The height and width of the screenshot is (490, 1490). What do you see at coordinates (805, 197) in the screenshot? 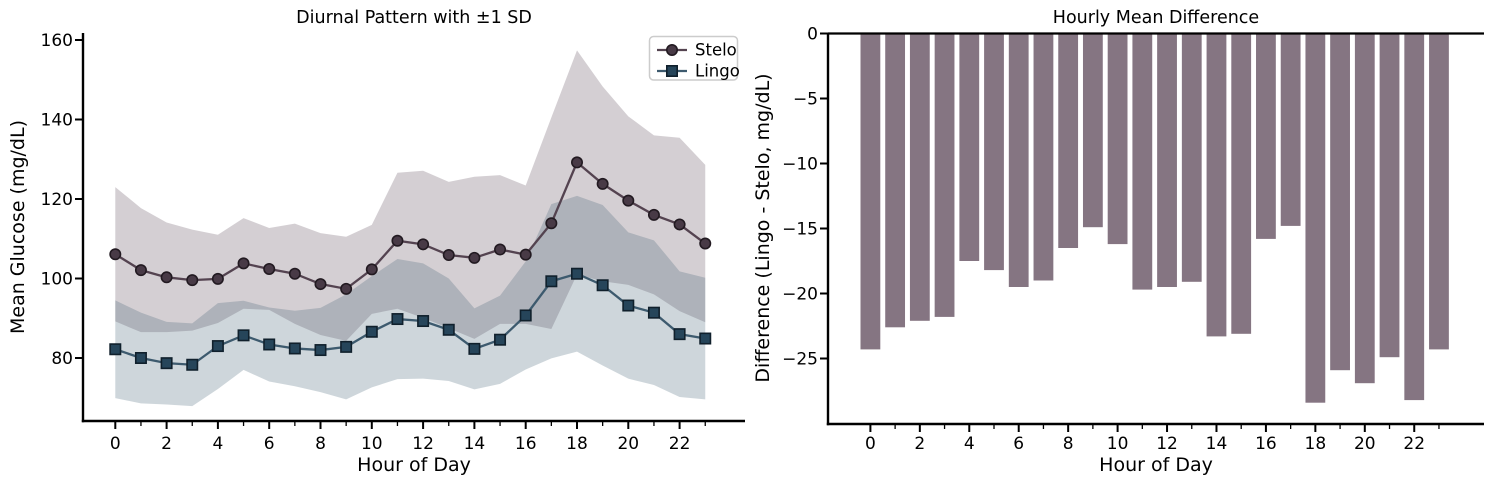
I see `y-axis-ticks: 0 −5 −10 −15 −20 −25` at bounding box center [805, 197].